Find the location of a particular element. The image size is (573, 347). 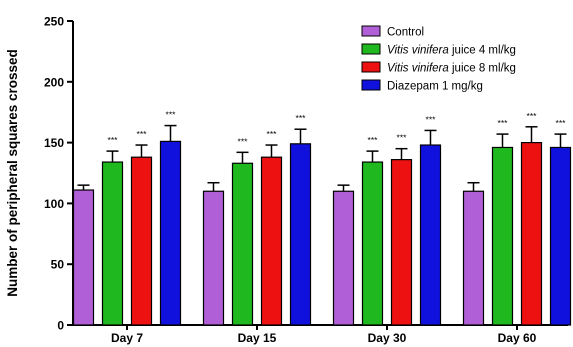

legend-label-text: Control is located at coordinates (405, 33).